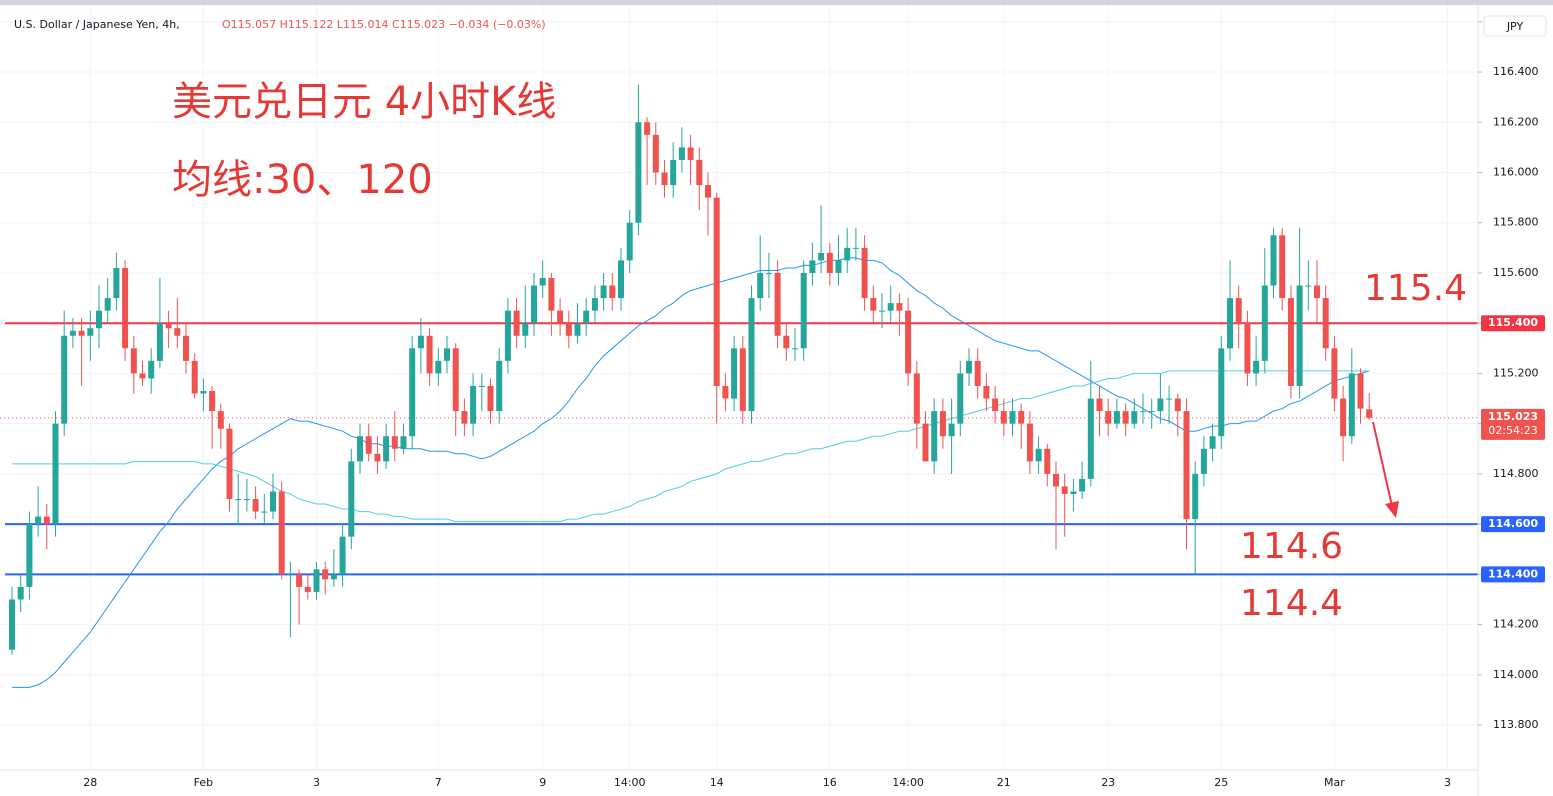 This screenshot has height=796, width=1553. What do you see at coordinates (1291, 603) in the screenshot?
I see `level-note: 114.4` at bounding box center [1291, 603].